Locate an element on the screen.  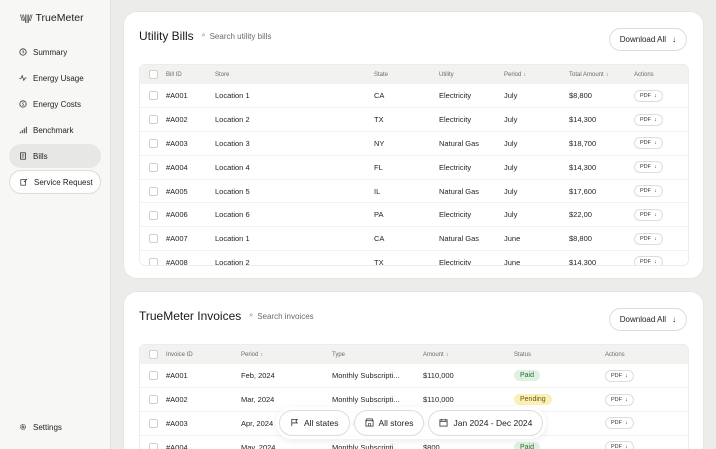
sidebar-item-energy-costs: $ Energy Costs is located at coordinates (55, 104).